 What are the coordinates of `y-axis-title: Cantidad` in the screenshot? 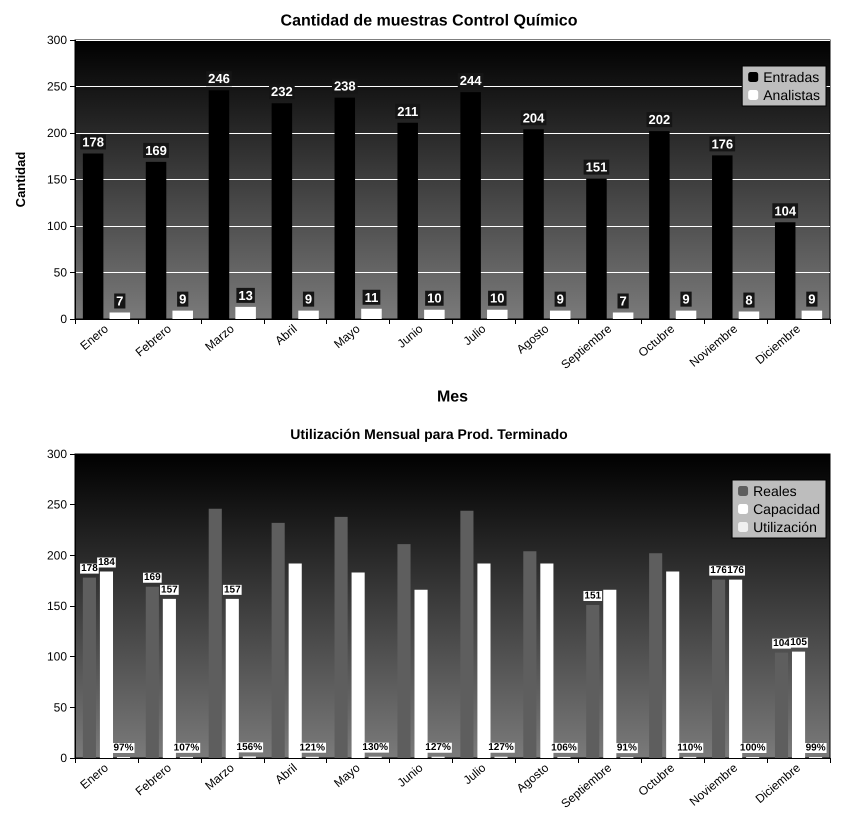 It's located at (20, 180).